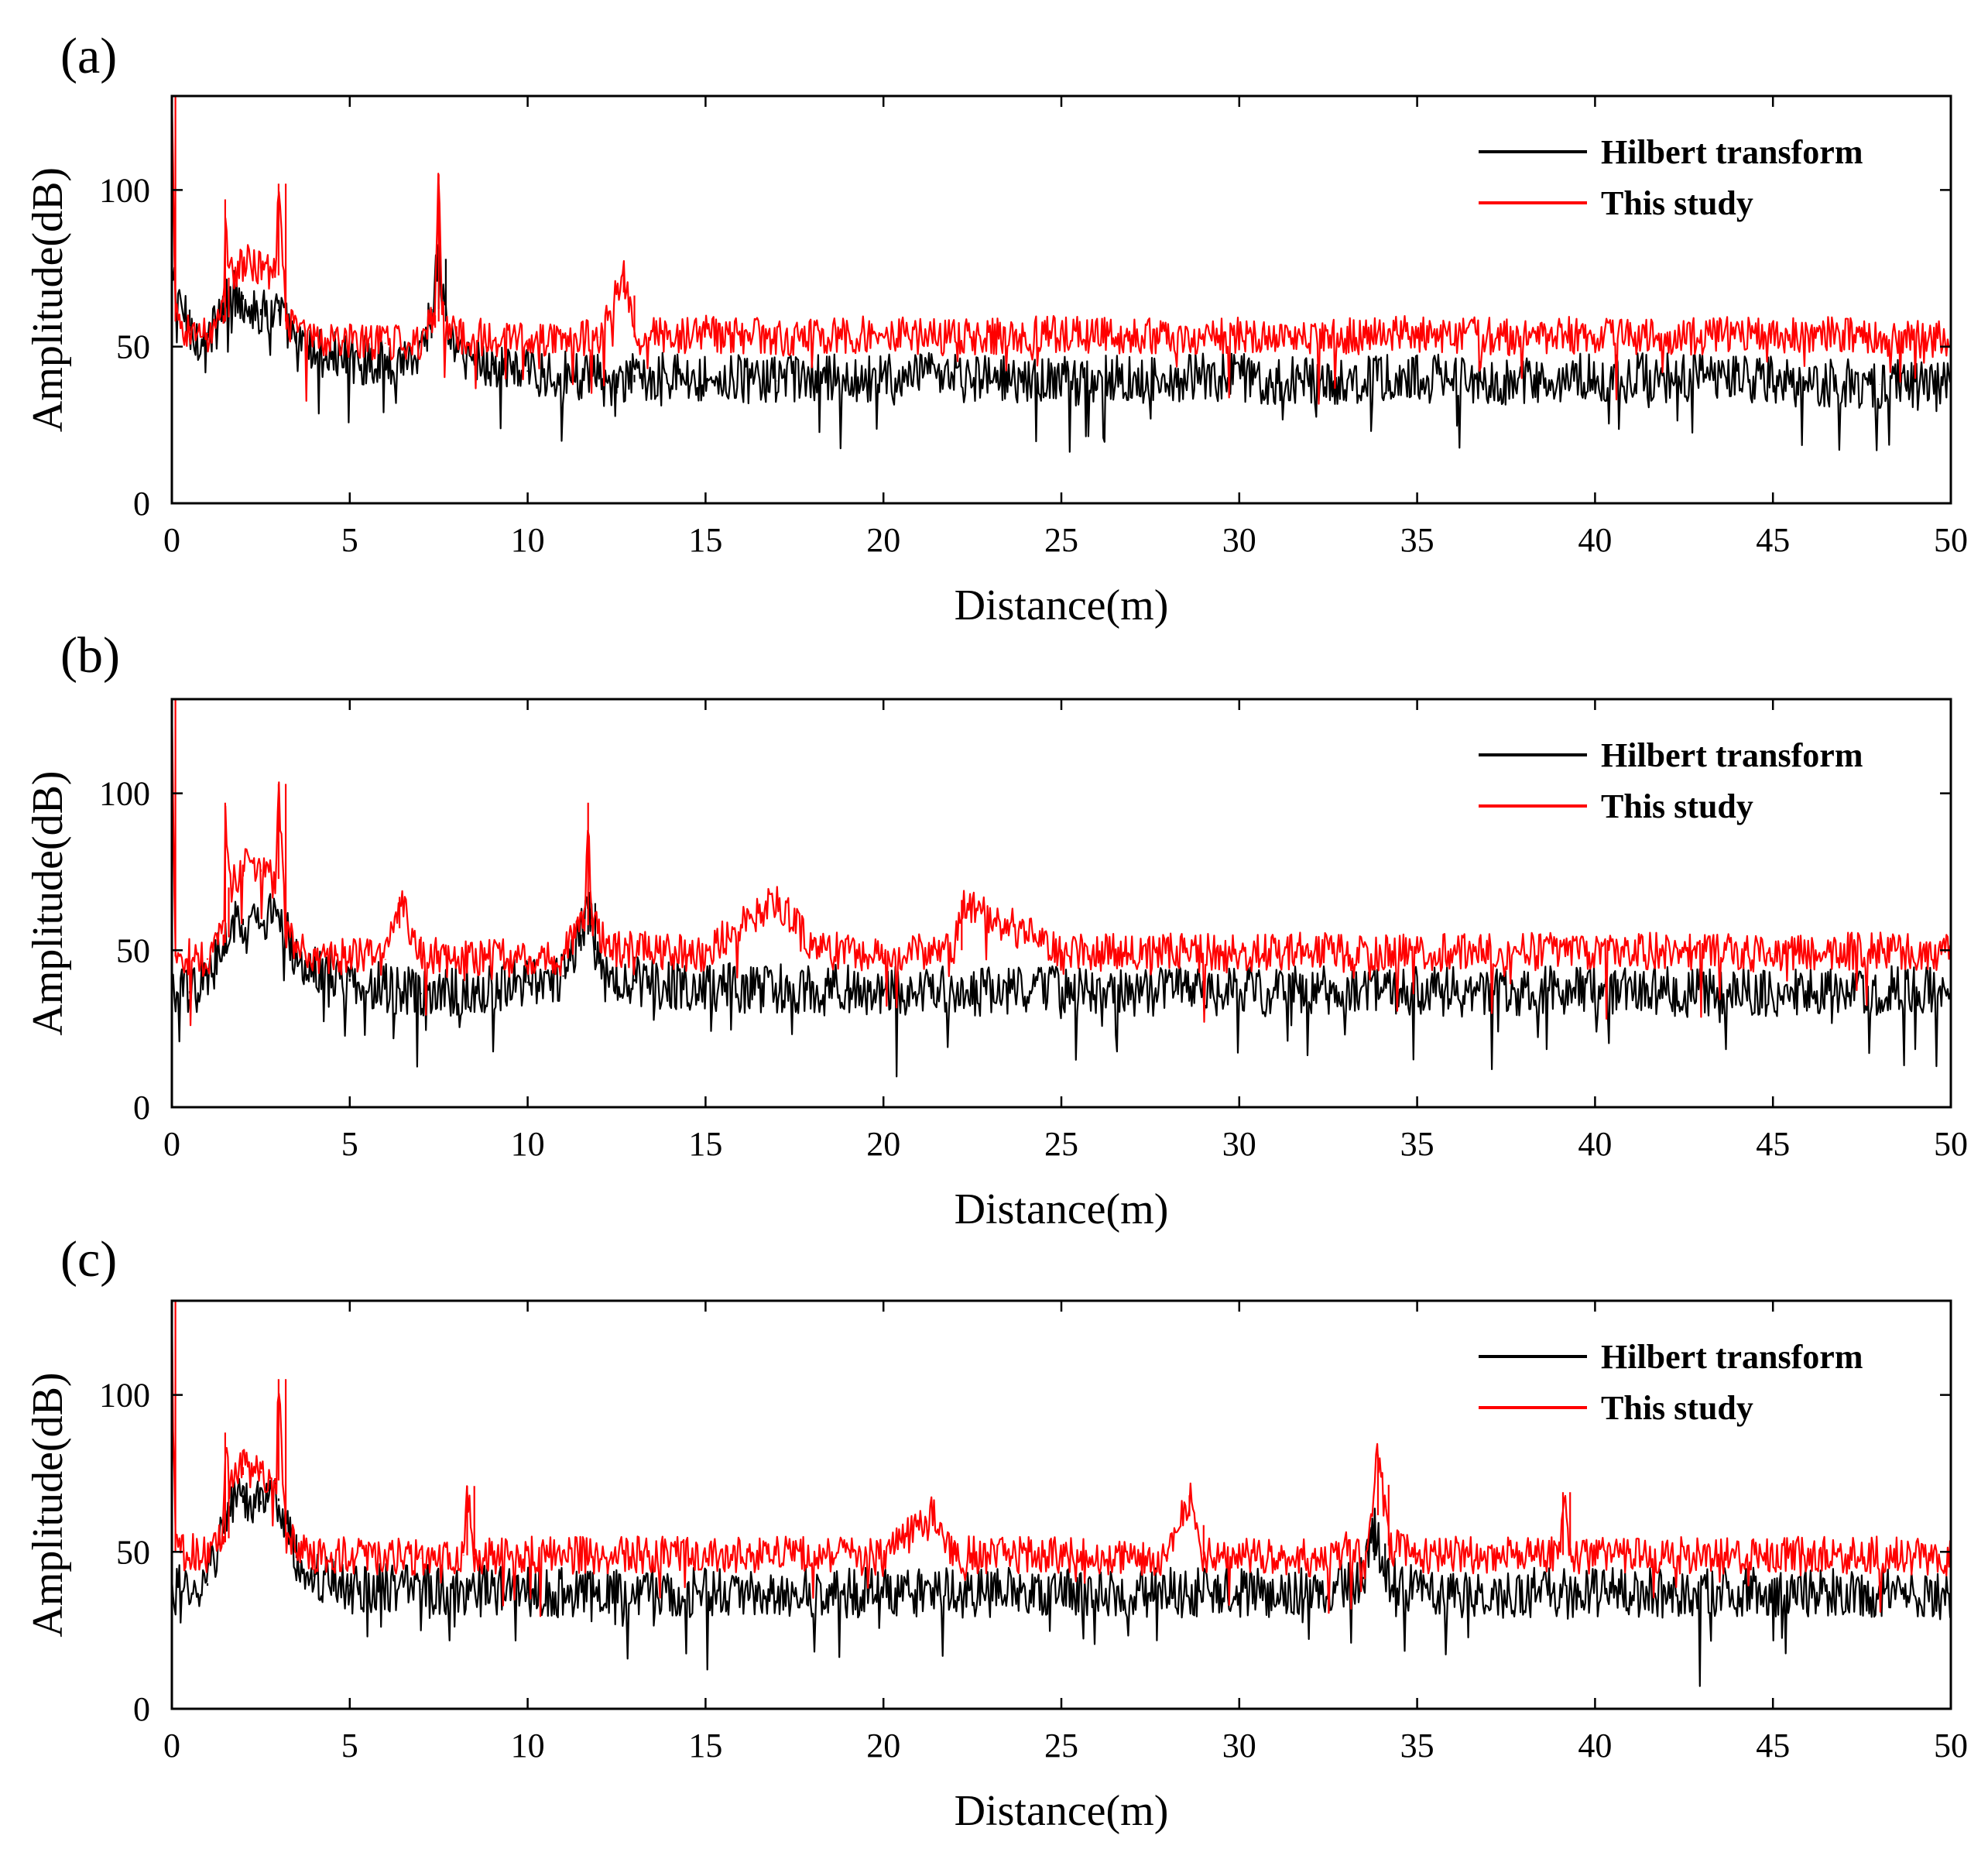 The image size is (1988, 1859). I want to click on panel-label: (b), so click(90, 655).